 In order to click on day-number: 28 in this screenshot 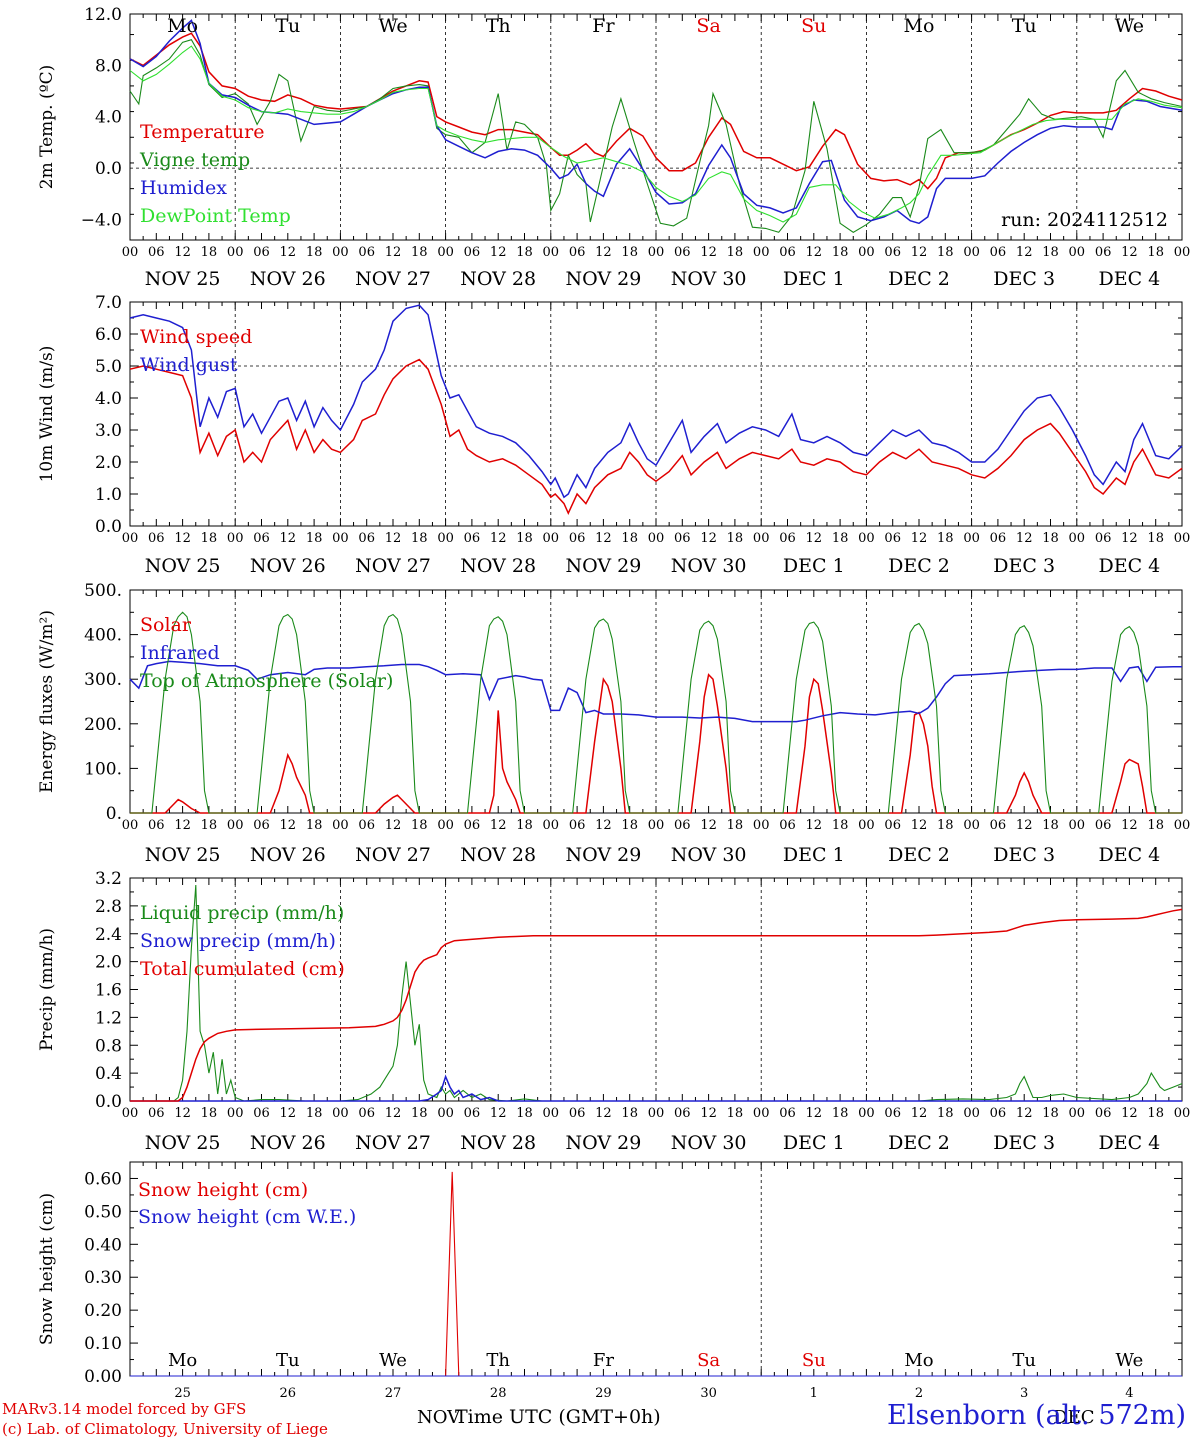, I will do `click(498, 1393)`.